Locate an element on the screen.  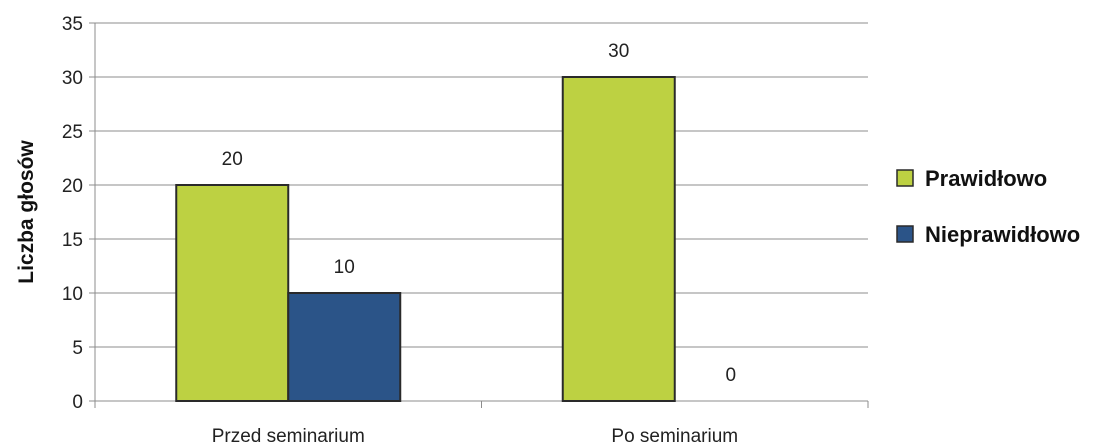
x-category-label: Po seminarium is located at coordinates (674, 434).